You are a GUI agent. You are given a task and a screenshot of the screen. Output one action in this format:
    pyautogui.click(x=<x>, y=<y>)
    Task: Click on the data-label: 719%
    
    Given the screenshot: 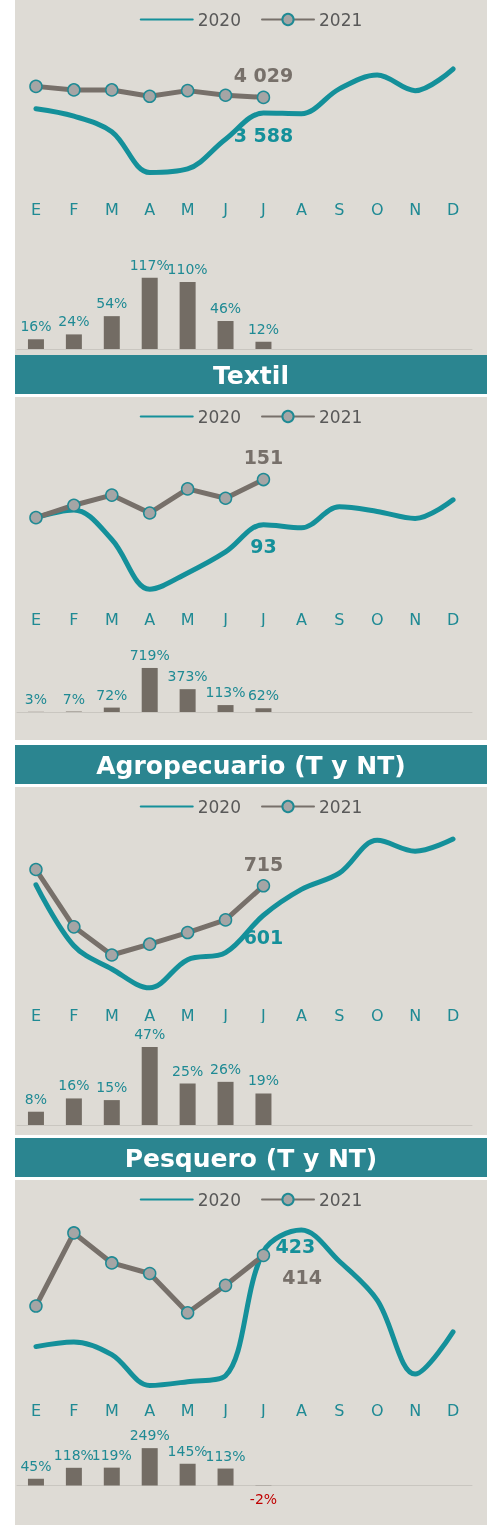 What is the action you would take?
    pyautogui.click(x=149, y=654)
    